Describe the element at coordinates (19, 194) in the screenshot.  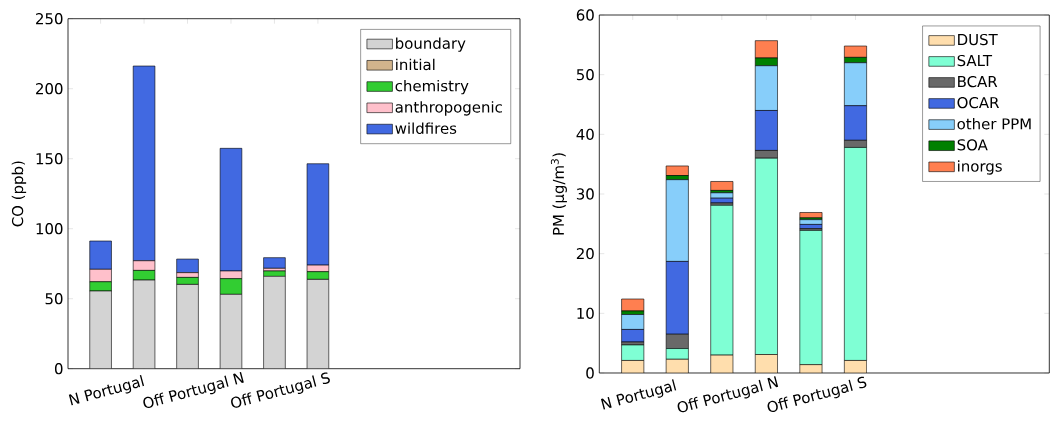
I see `y-axis-title: CO (ppb)` at that location.